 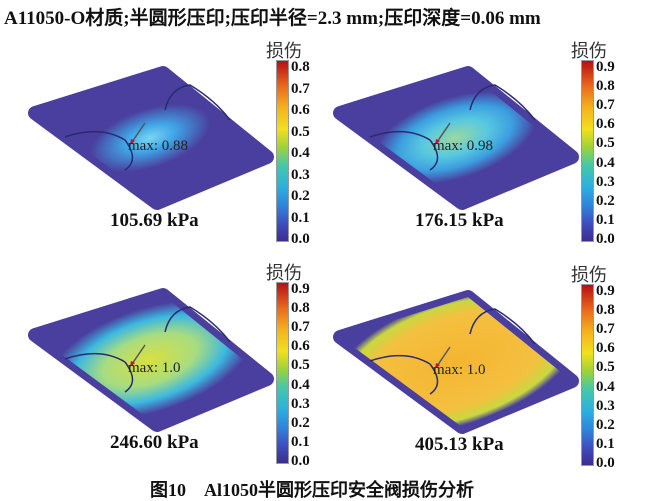 What do you see at coordinates (463, 146) in the screenshot?
I see `max-value-label: max: 0.98` at bounding box center [463, 146].